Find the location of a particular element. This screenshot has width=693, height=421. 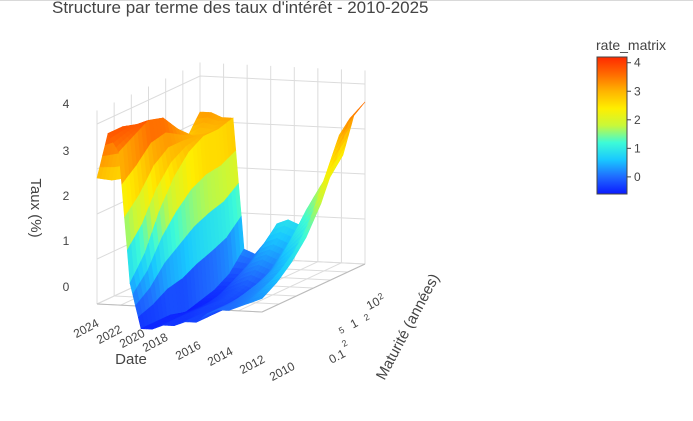

colorbar-ticks: 4 3 2 1 0 is located at coordinates (634, 120).